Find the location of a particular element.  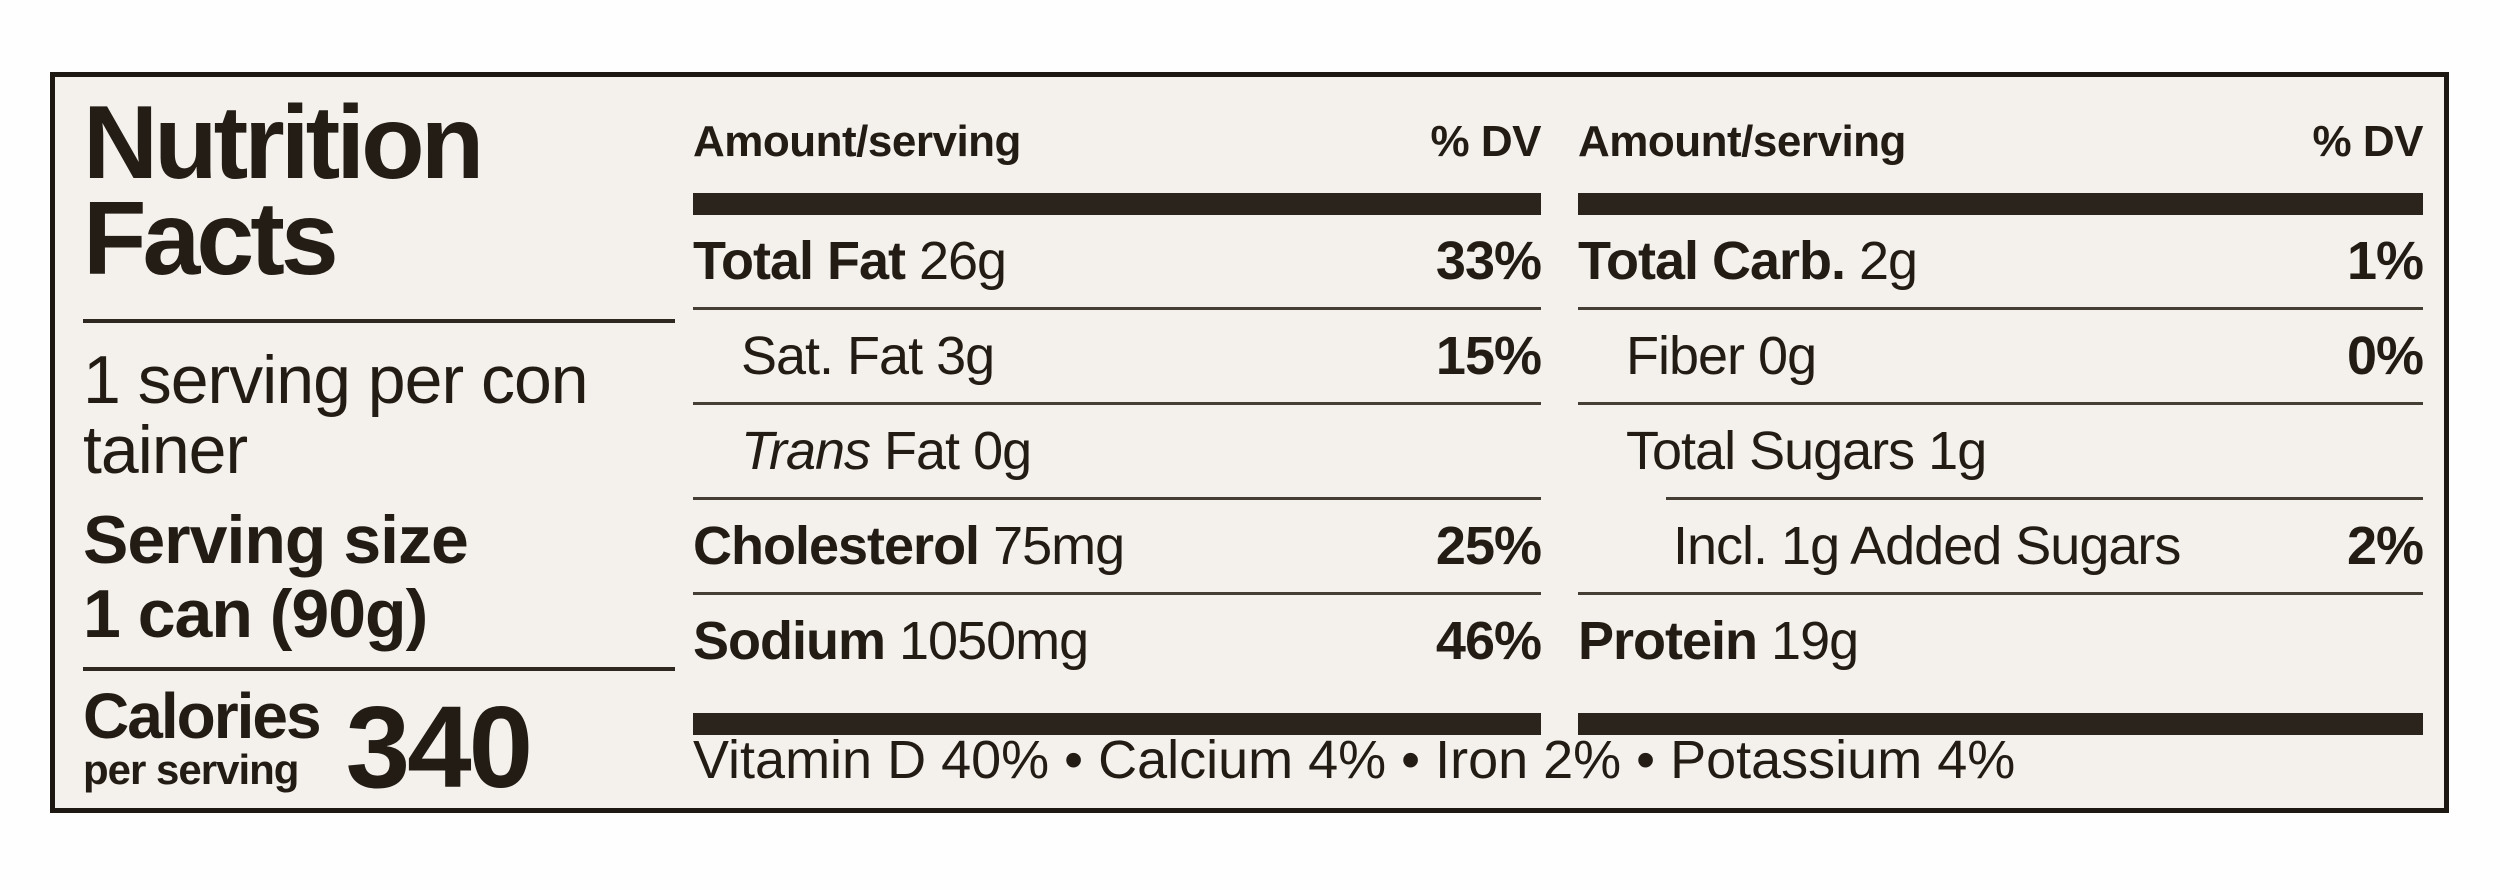

nutrient-row: Sodium 1050mg 46% is located at coordinates (1117, 641).